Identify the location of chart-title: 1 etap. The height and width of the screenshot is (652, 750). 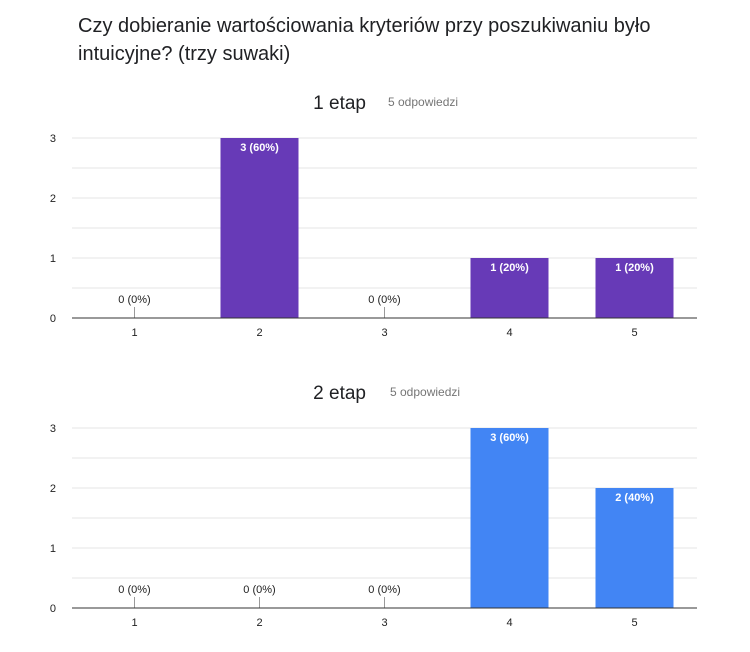
(339, 103).